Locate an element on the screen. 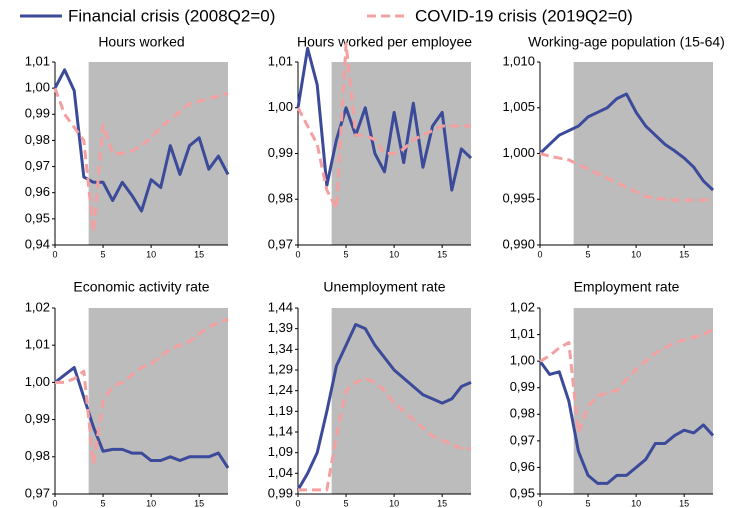 This screenshot has width=730, height=508. y-tick-label: 1,24 is located at coordinates (280, 389).